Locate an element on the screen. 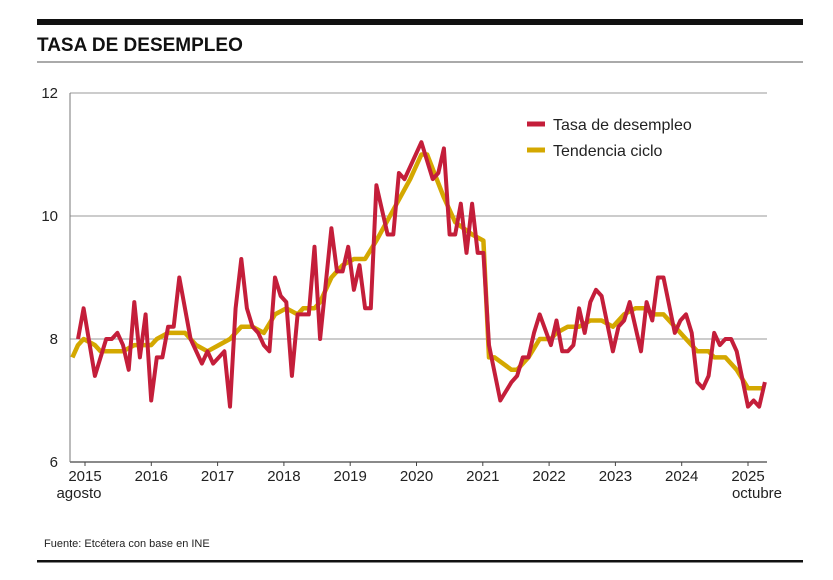 The width and height of the screenshot is (833, 580). x-tick-label: 2022 is located at coordinates (548, 476).